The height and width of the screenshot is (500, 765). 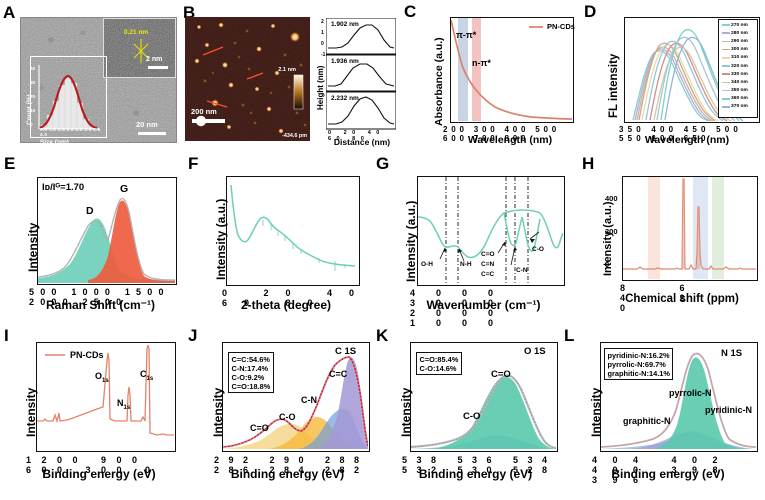 I want to click on xps-survey-svg, so click(x=105, y=390).